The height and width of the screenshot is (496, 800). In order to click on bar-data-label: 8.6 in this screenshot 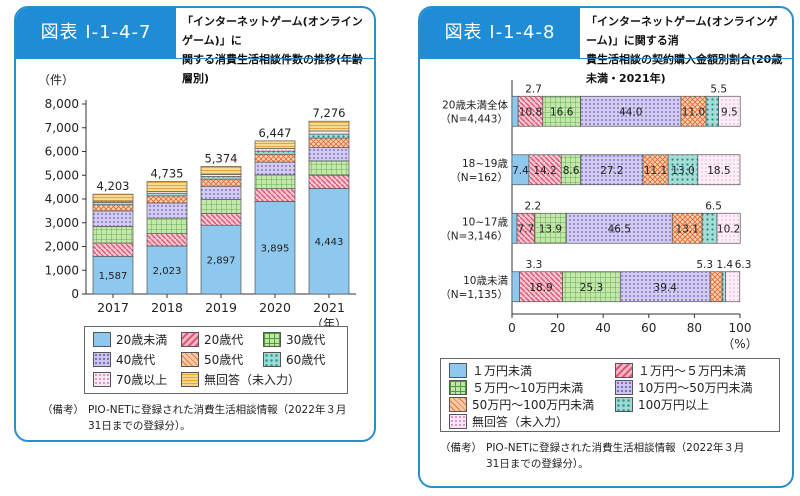, I will do `click(571, 171)`.